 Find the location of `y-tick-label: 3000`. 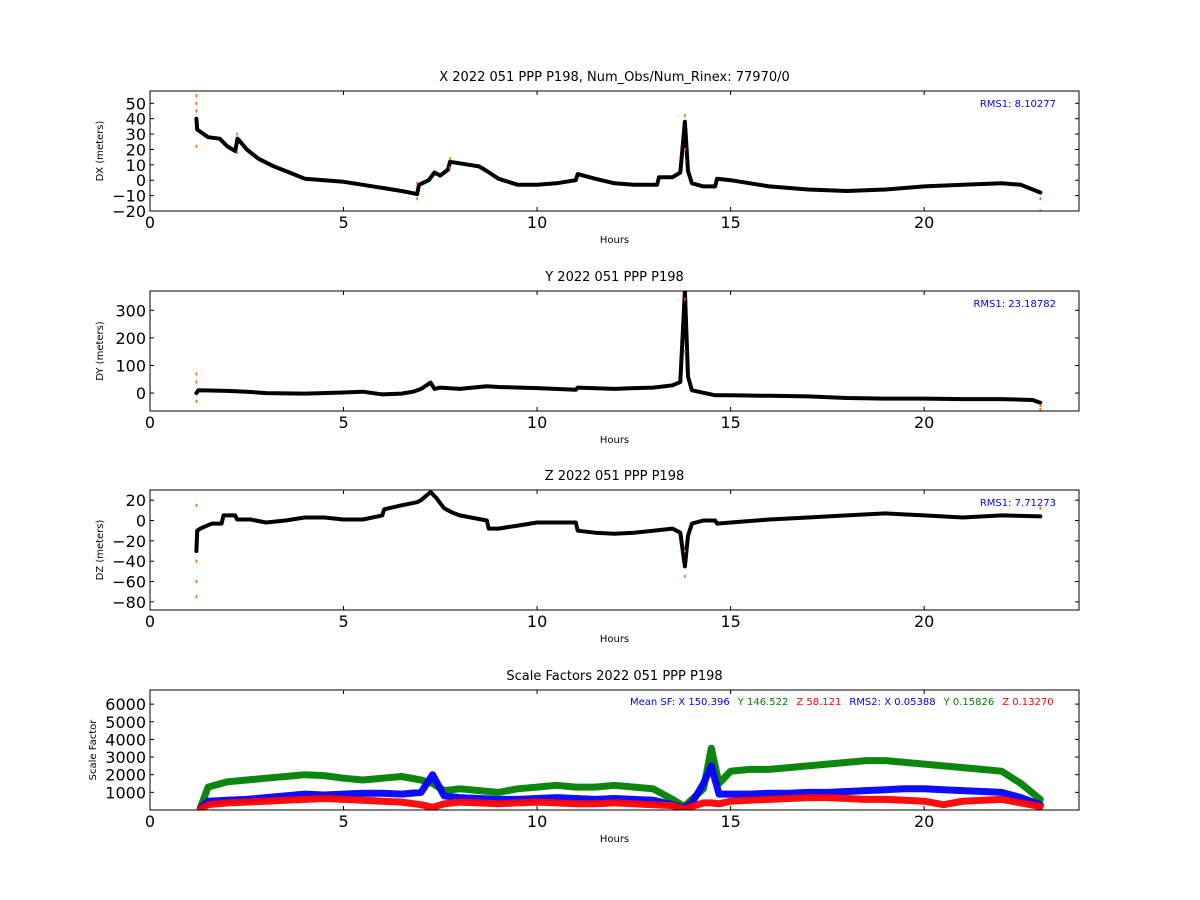

y-tick-label: 3000 is located at coordinates (125, 757).